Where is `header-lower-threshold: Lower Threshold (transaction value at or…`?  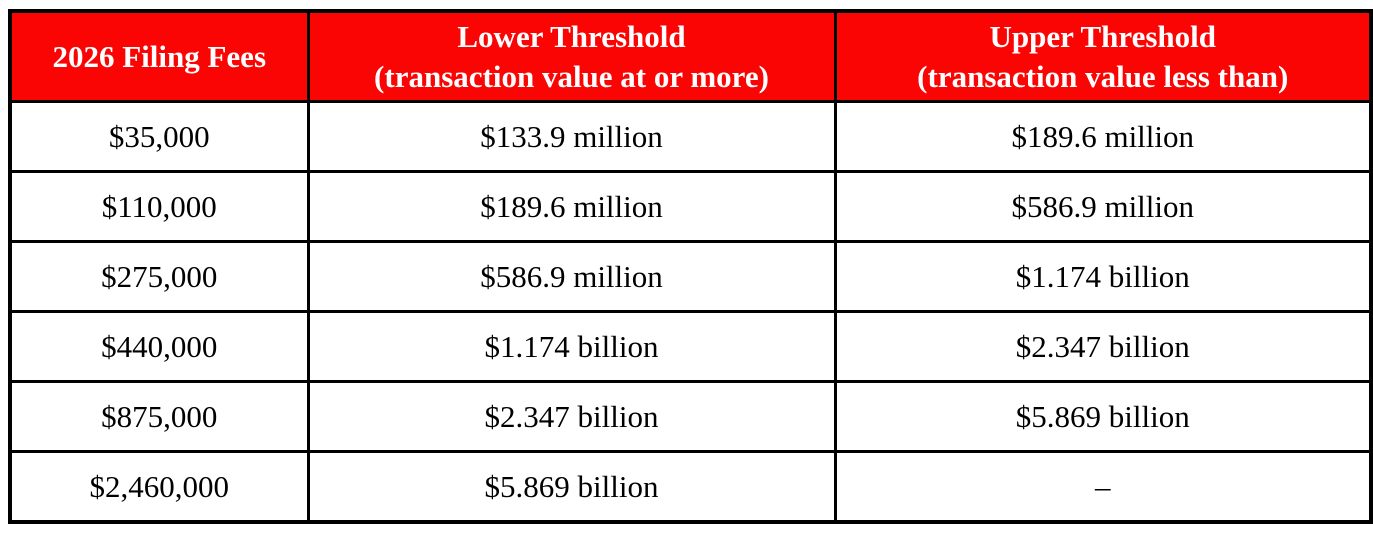 header-lower-threshold: Lower Threshold (transaction value at or… is located at coordinates (571, 56).